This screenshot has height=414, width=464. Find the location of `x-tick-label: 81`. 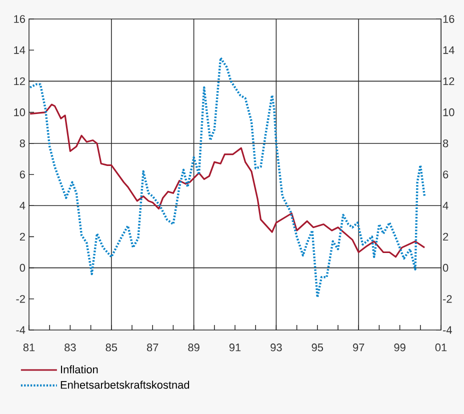

x-tick-label: 81 is located at coordinates (29, 348).